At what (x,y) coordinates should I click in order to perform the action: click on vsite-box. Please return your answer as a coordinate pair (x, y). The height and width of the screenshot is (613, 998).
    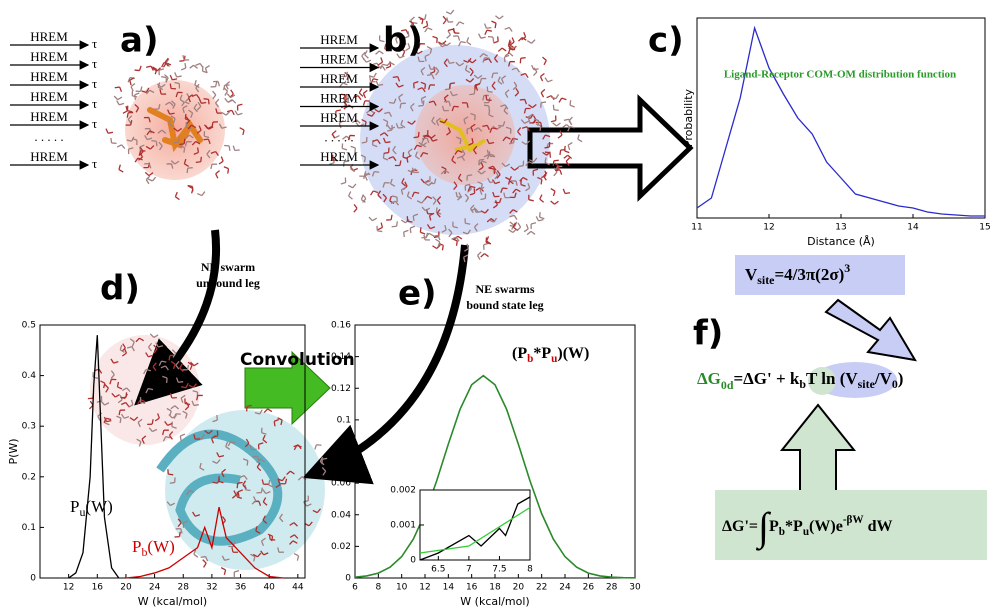
    Looking at the image, I should click on (820, 275).